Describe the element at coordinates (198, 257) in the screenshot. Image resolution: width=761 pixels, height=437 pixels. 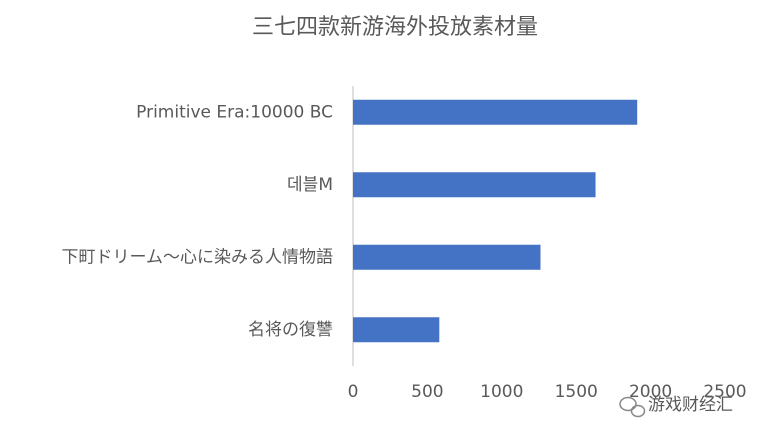
I see `y-tick-label: 下町ドリーム～心に染みる人情物語` at that location.